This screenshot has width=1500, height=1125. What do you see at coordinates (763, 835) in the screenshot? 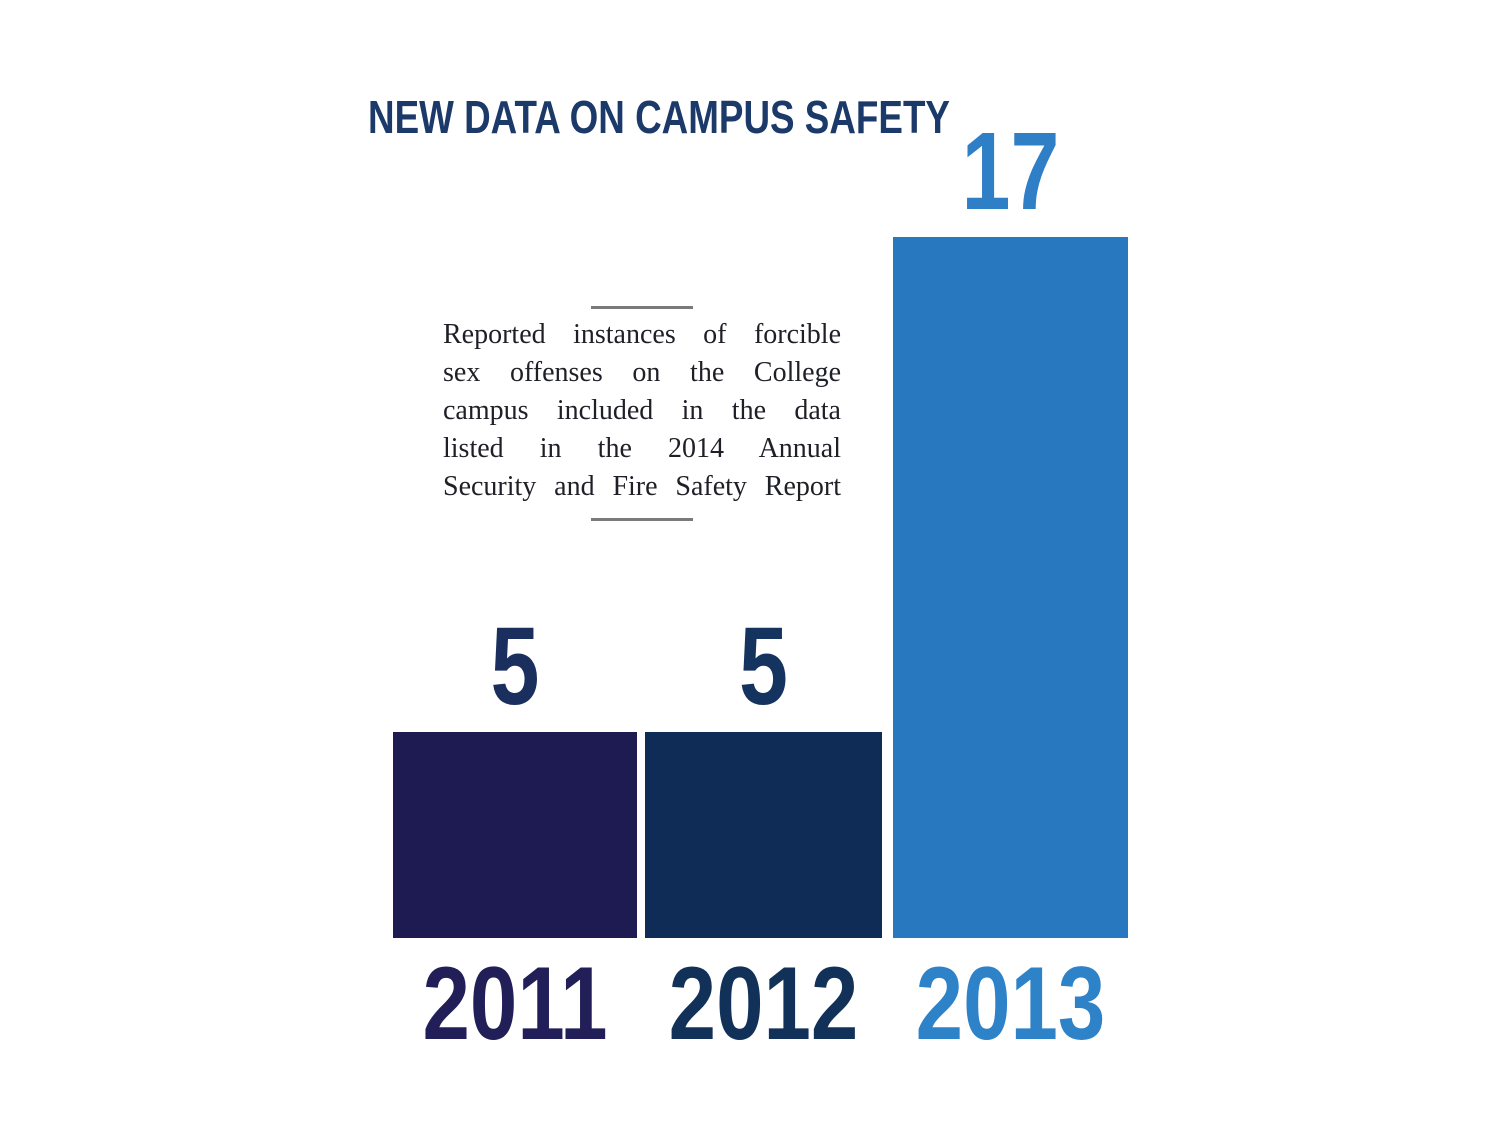
I see `bar-2012` at bounding box center [763, 835].